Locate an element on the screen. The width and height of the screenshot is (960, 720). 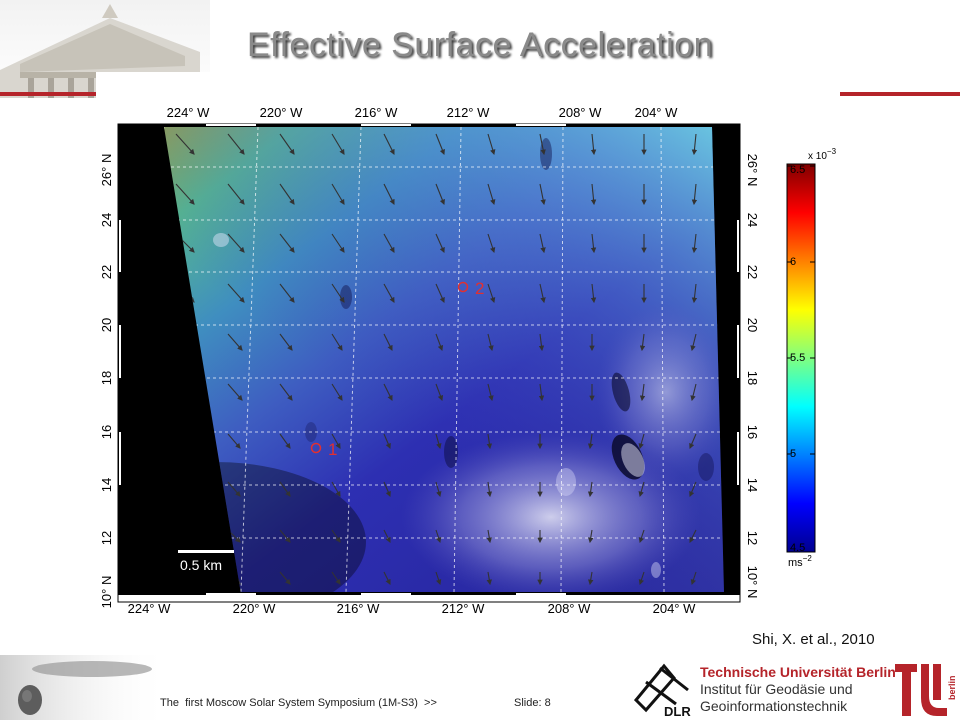
lat-tick-right: 18 is located at coordinates (752, 378).